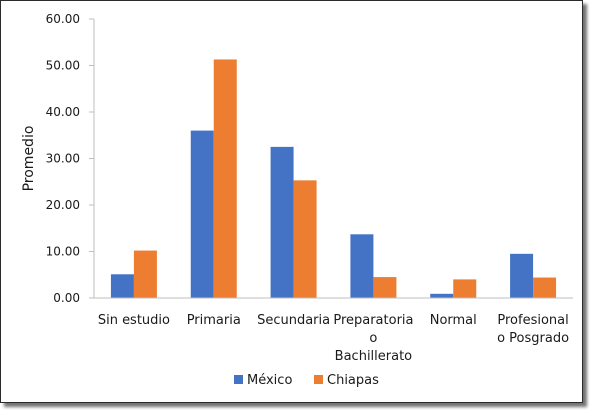 The height and width of the screenshot is (410, 590). Describe the element at coordinates (533, 338) in the screenshot. I see `x-category-label: o Posgrado` at that location.